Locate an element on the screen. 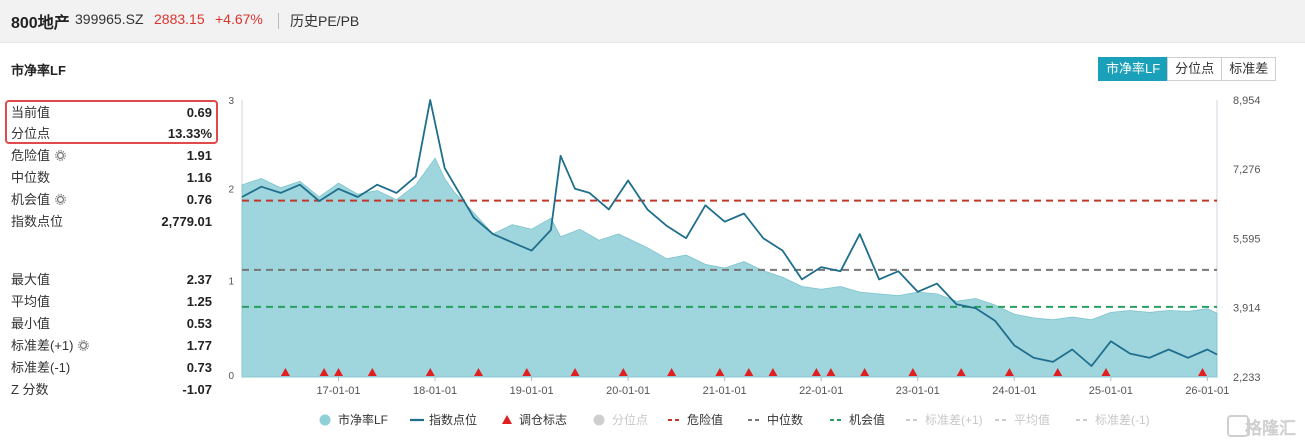  legend-label: 中位数 is located at coordinates (785, 419).